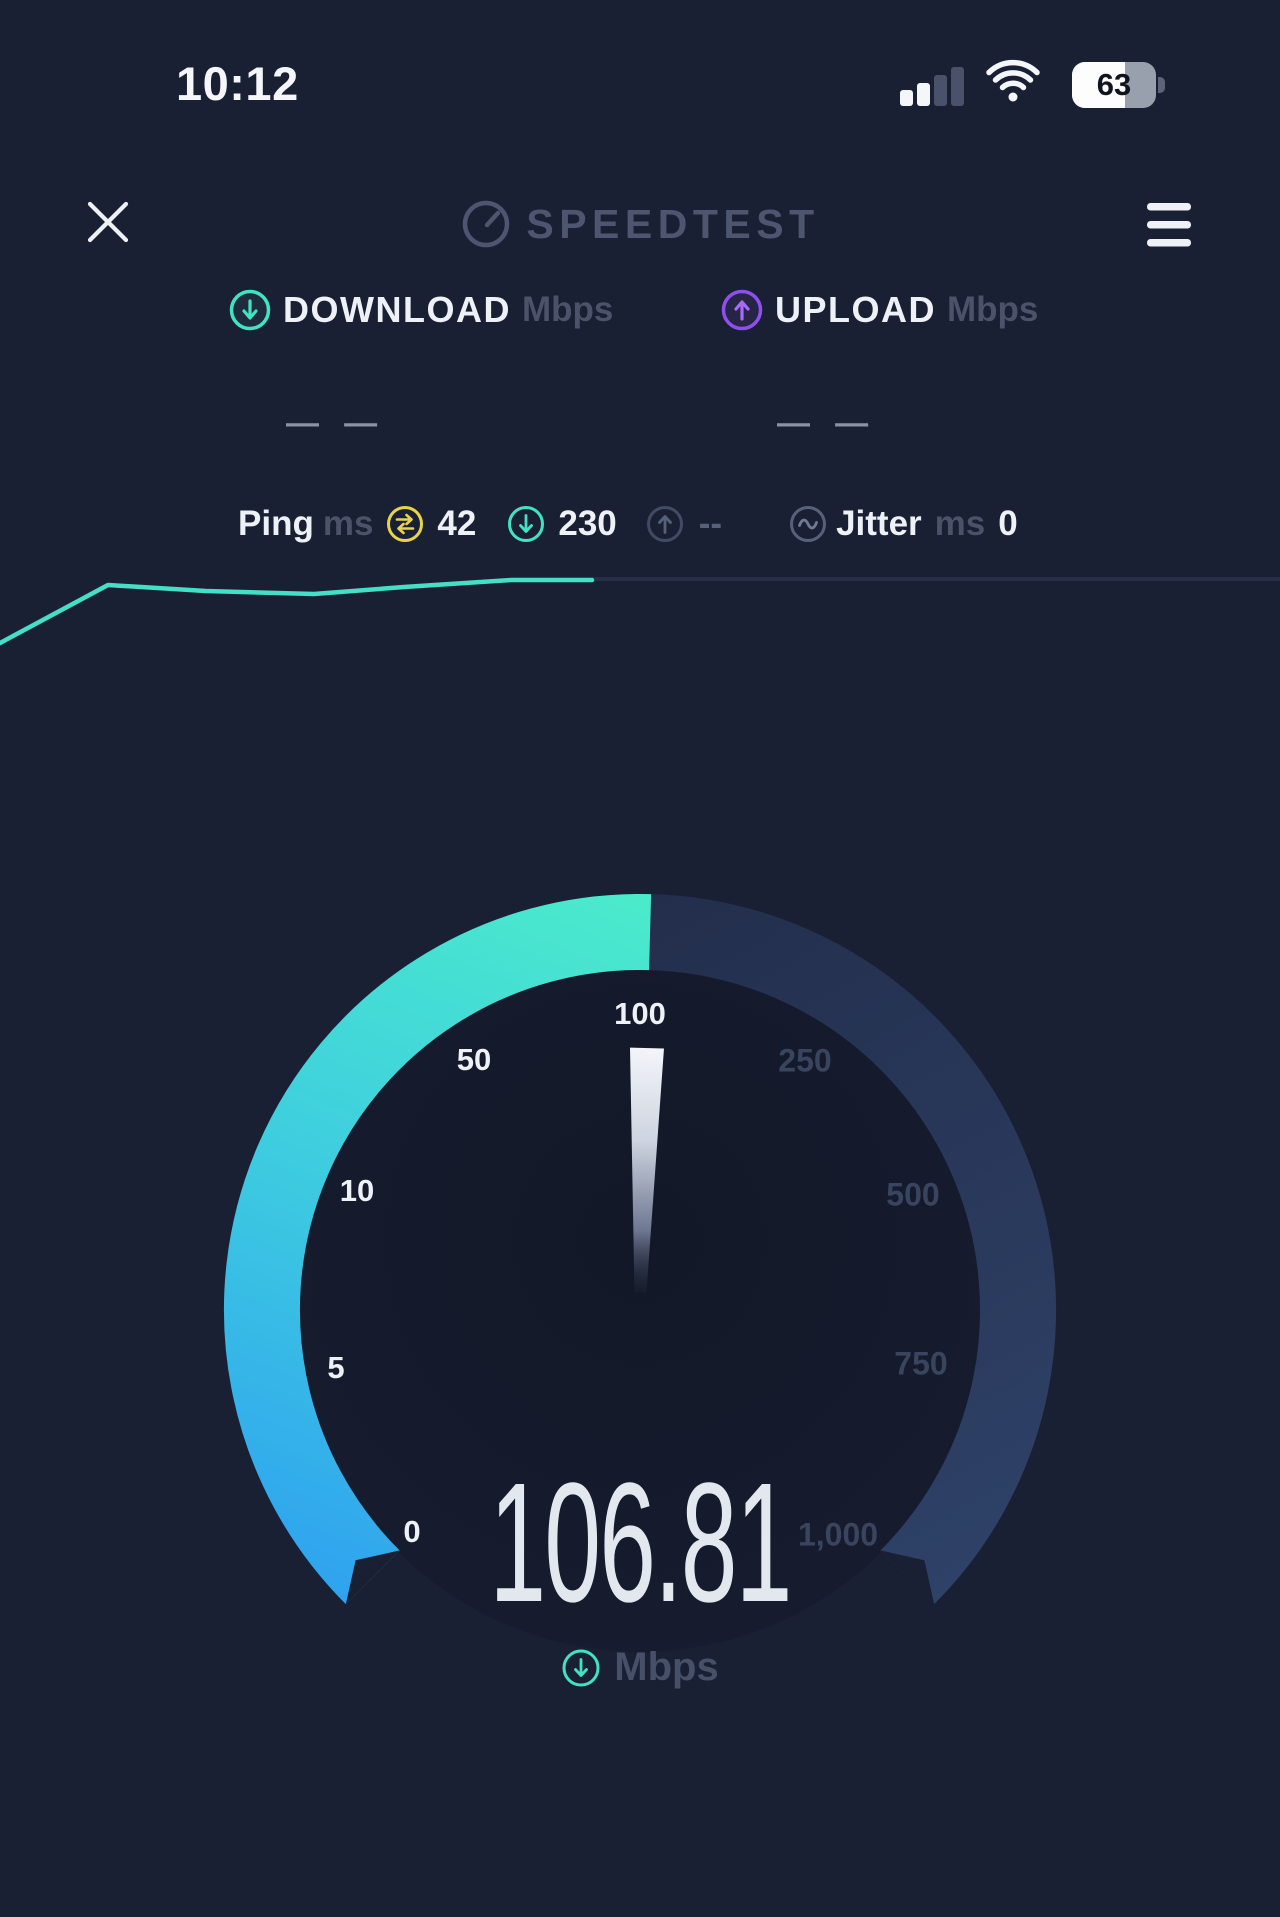  I want to click on jitter-unit: ms, so click(960, 523).